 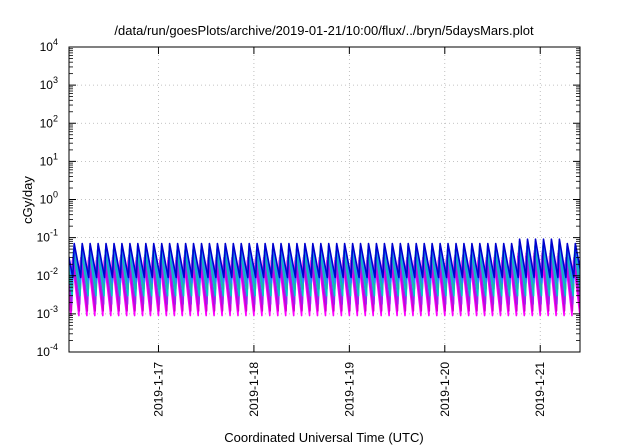 I want to click on x-tick-label: 2019-1-21, so click(x=540, y=389).